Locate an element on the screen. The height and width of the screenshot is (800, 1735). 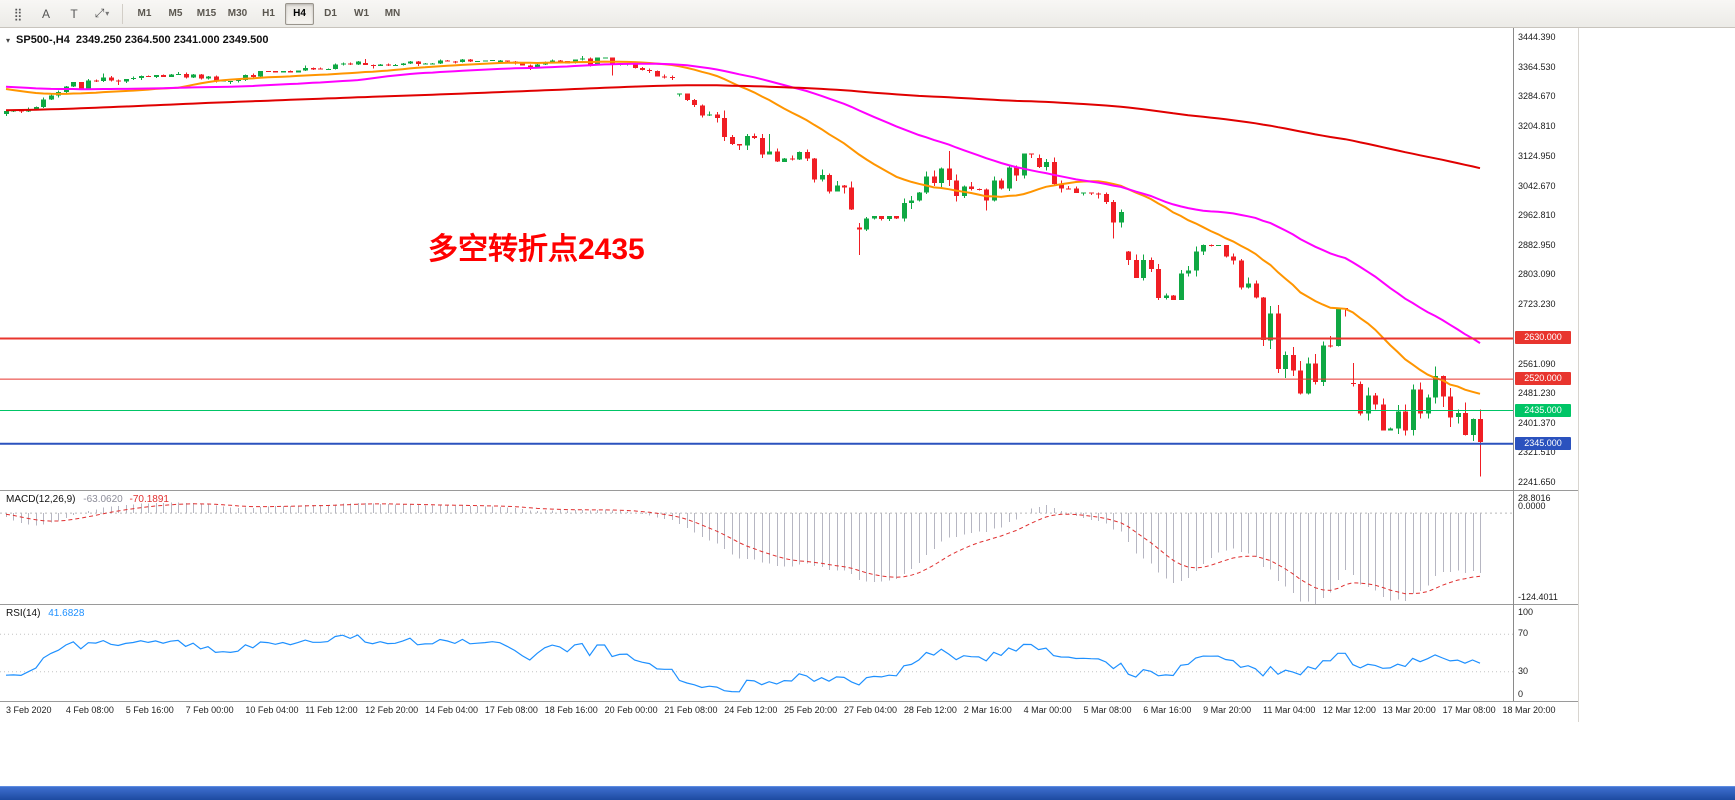
time-axis-label: 13 Mar 20:00 is located at coordinates (1409, 710).